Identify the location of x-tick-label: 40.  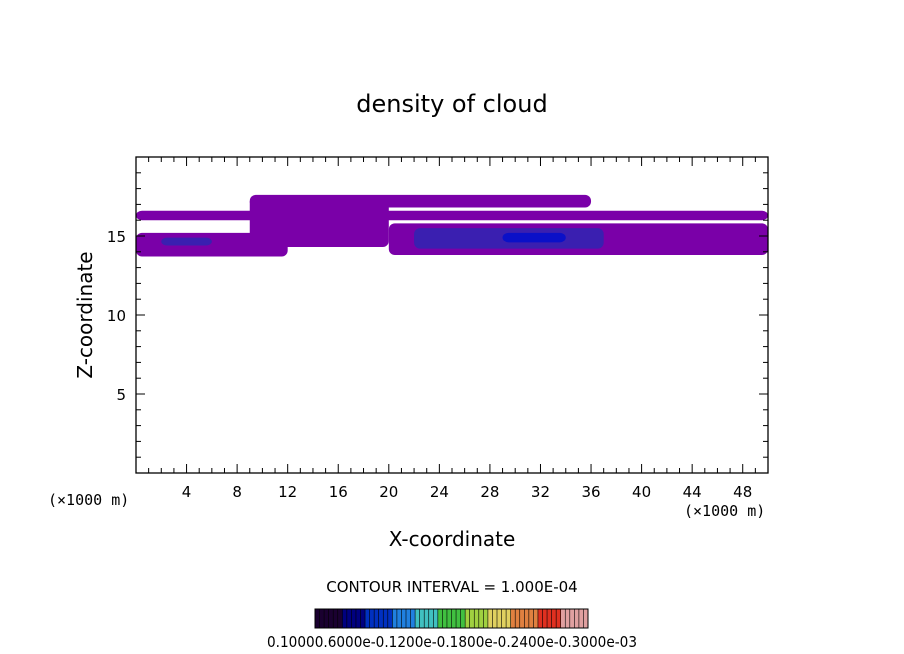
(641, 492).